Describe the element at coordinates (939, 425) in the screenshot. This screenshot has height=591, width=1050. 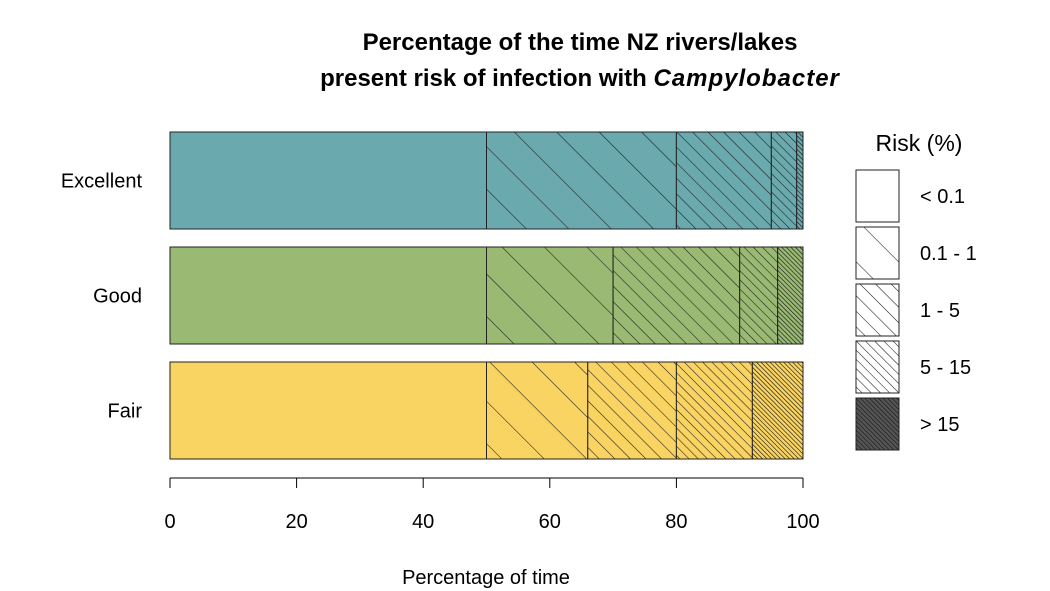
I see `legend-label-4: > 15` at that location.